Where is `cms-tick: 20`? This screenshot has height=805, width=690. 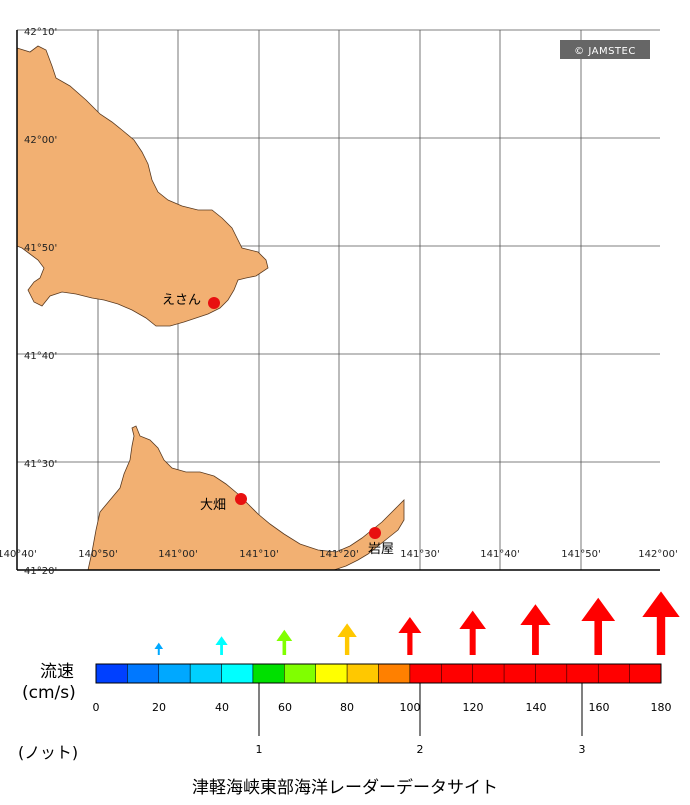
cms-tick: 20 is located at coordinates (159, 707).